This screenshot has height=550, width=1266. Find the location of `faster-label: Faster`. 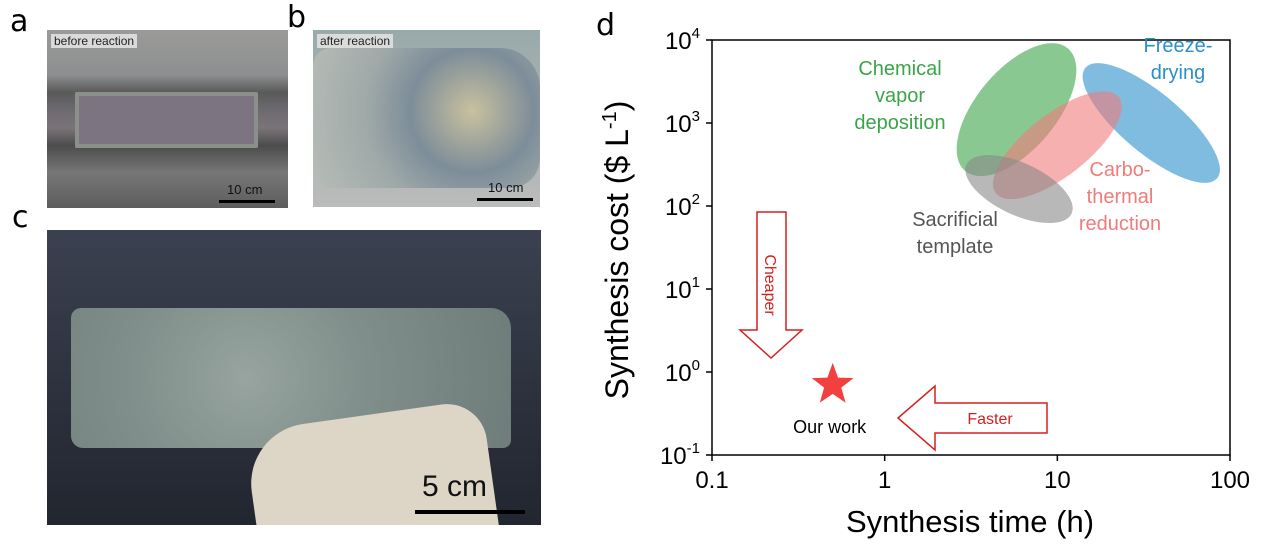

faster-label: Faster is located at coordinates (990, 419).